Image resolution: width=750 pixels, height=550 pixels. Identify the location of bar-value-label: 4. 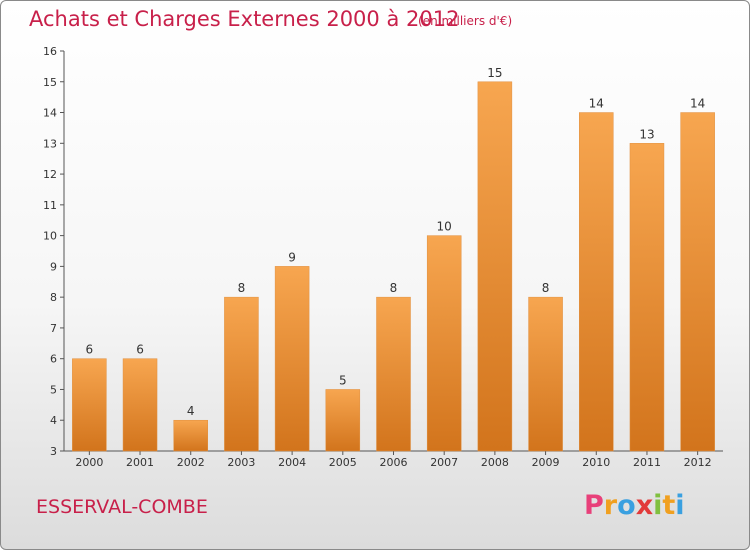
(191, 411).